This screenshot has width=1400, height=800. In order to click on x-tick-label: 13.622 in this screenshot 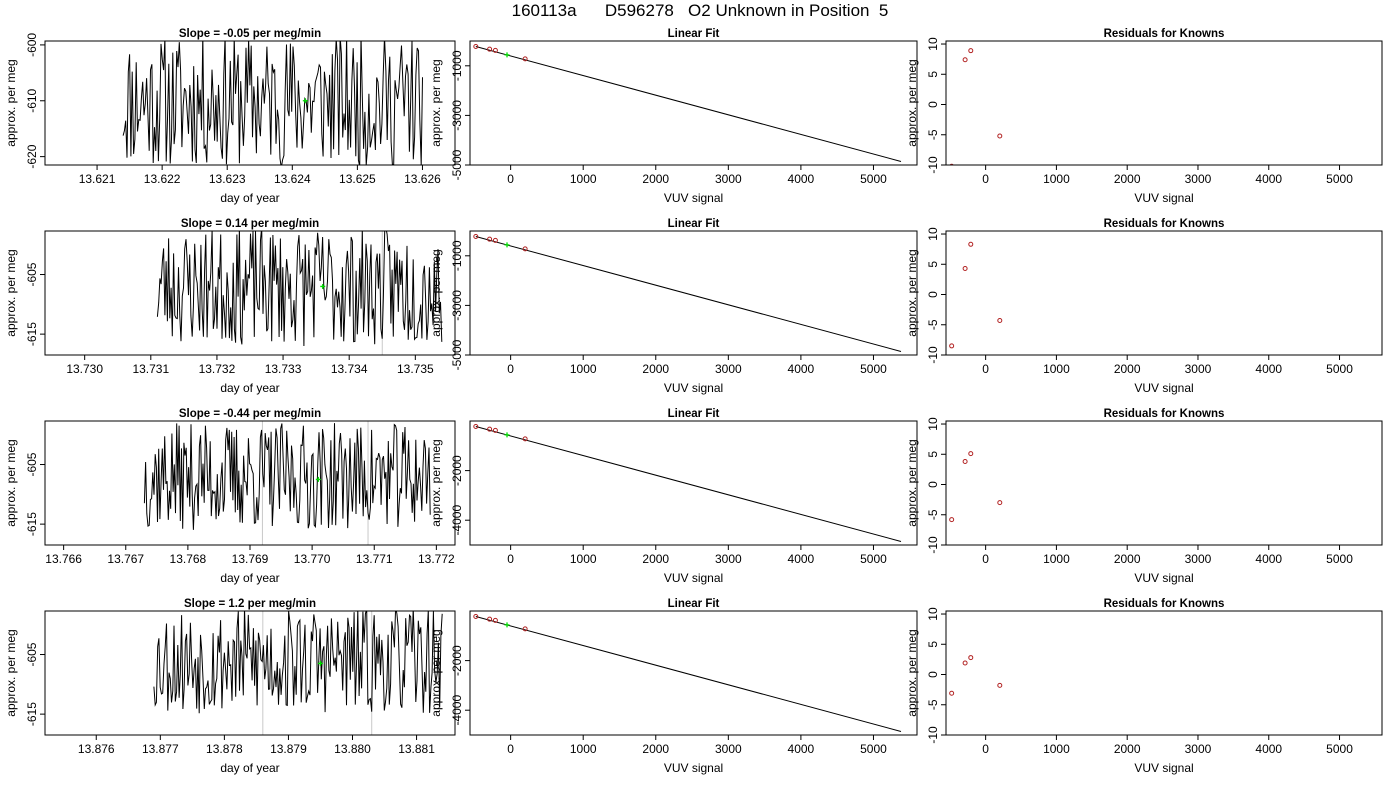, I will do `click(162, 179)`.